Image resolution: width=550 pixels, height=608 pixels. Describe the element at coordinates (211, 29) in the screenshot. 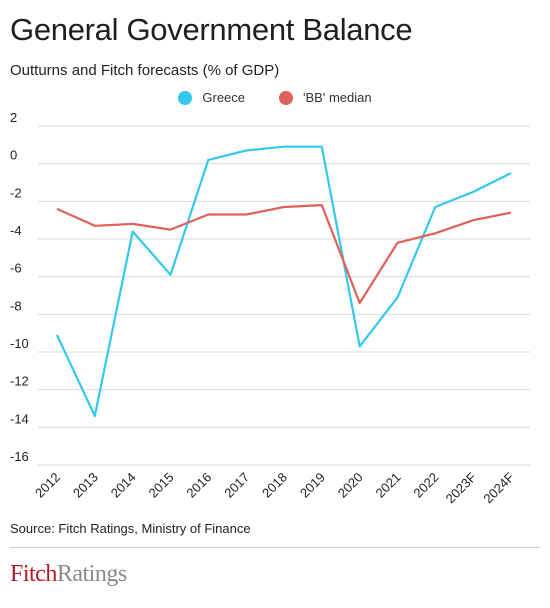

I see `chart-title: General Government Balance` at that location.